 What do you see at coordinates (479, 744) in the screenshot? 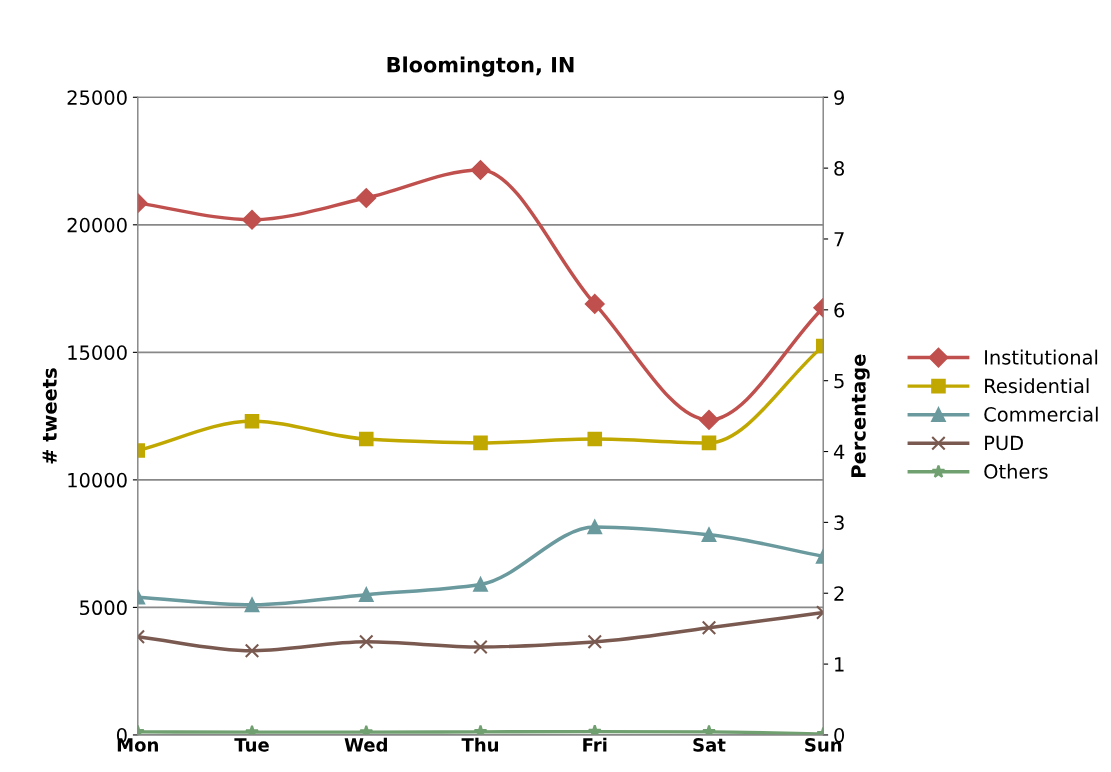
I see `x-tick-label: Thu` at bounding box center [479, 744].